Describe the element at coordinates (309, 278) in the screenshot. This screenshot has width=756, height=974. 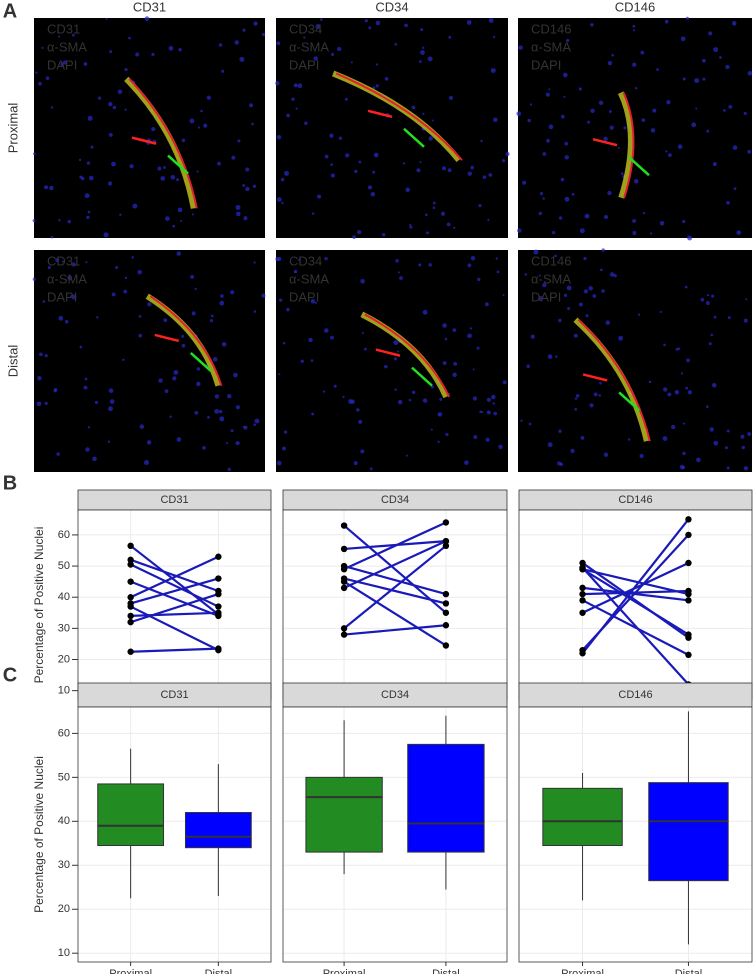
I see `stain-label: α-SMA` at that location.